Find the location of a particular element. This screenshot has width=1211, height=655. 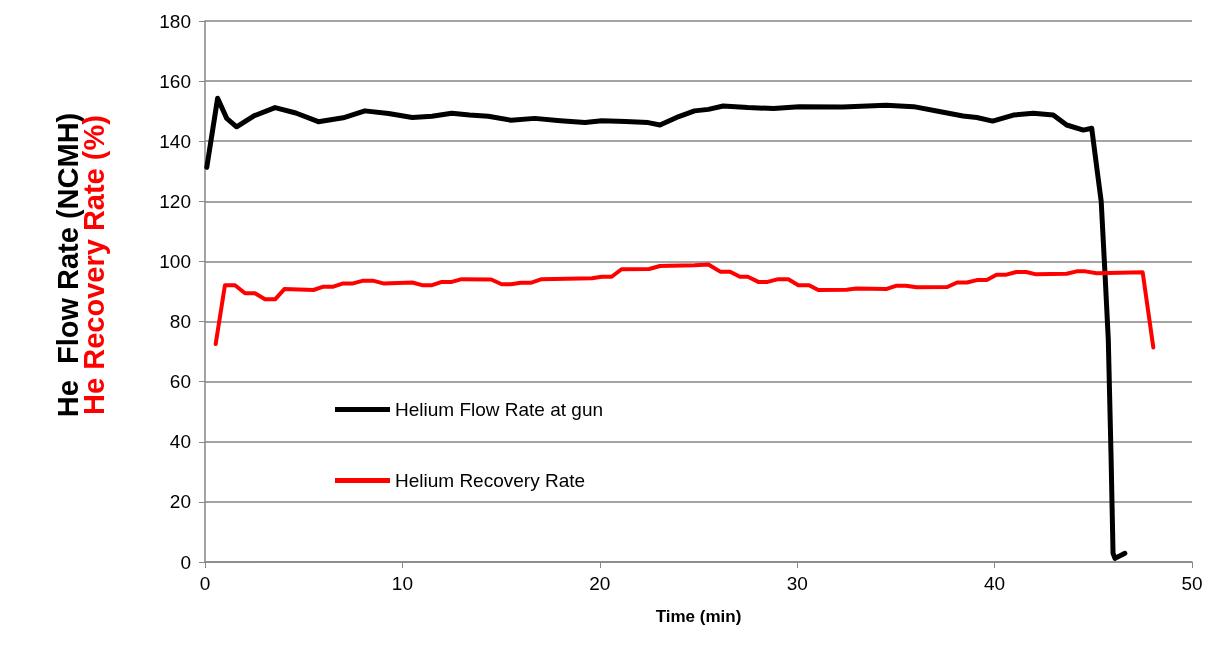

legend-label: Helium Flow Rate at gun is located at coordinates (499, 409).